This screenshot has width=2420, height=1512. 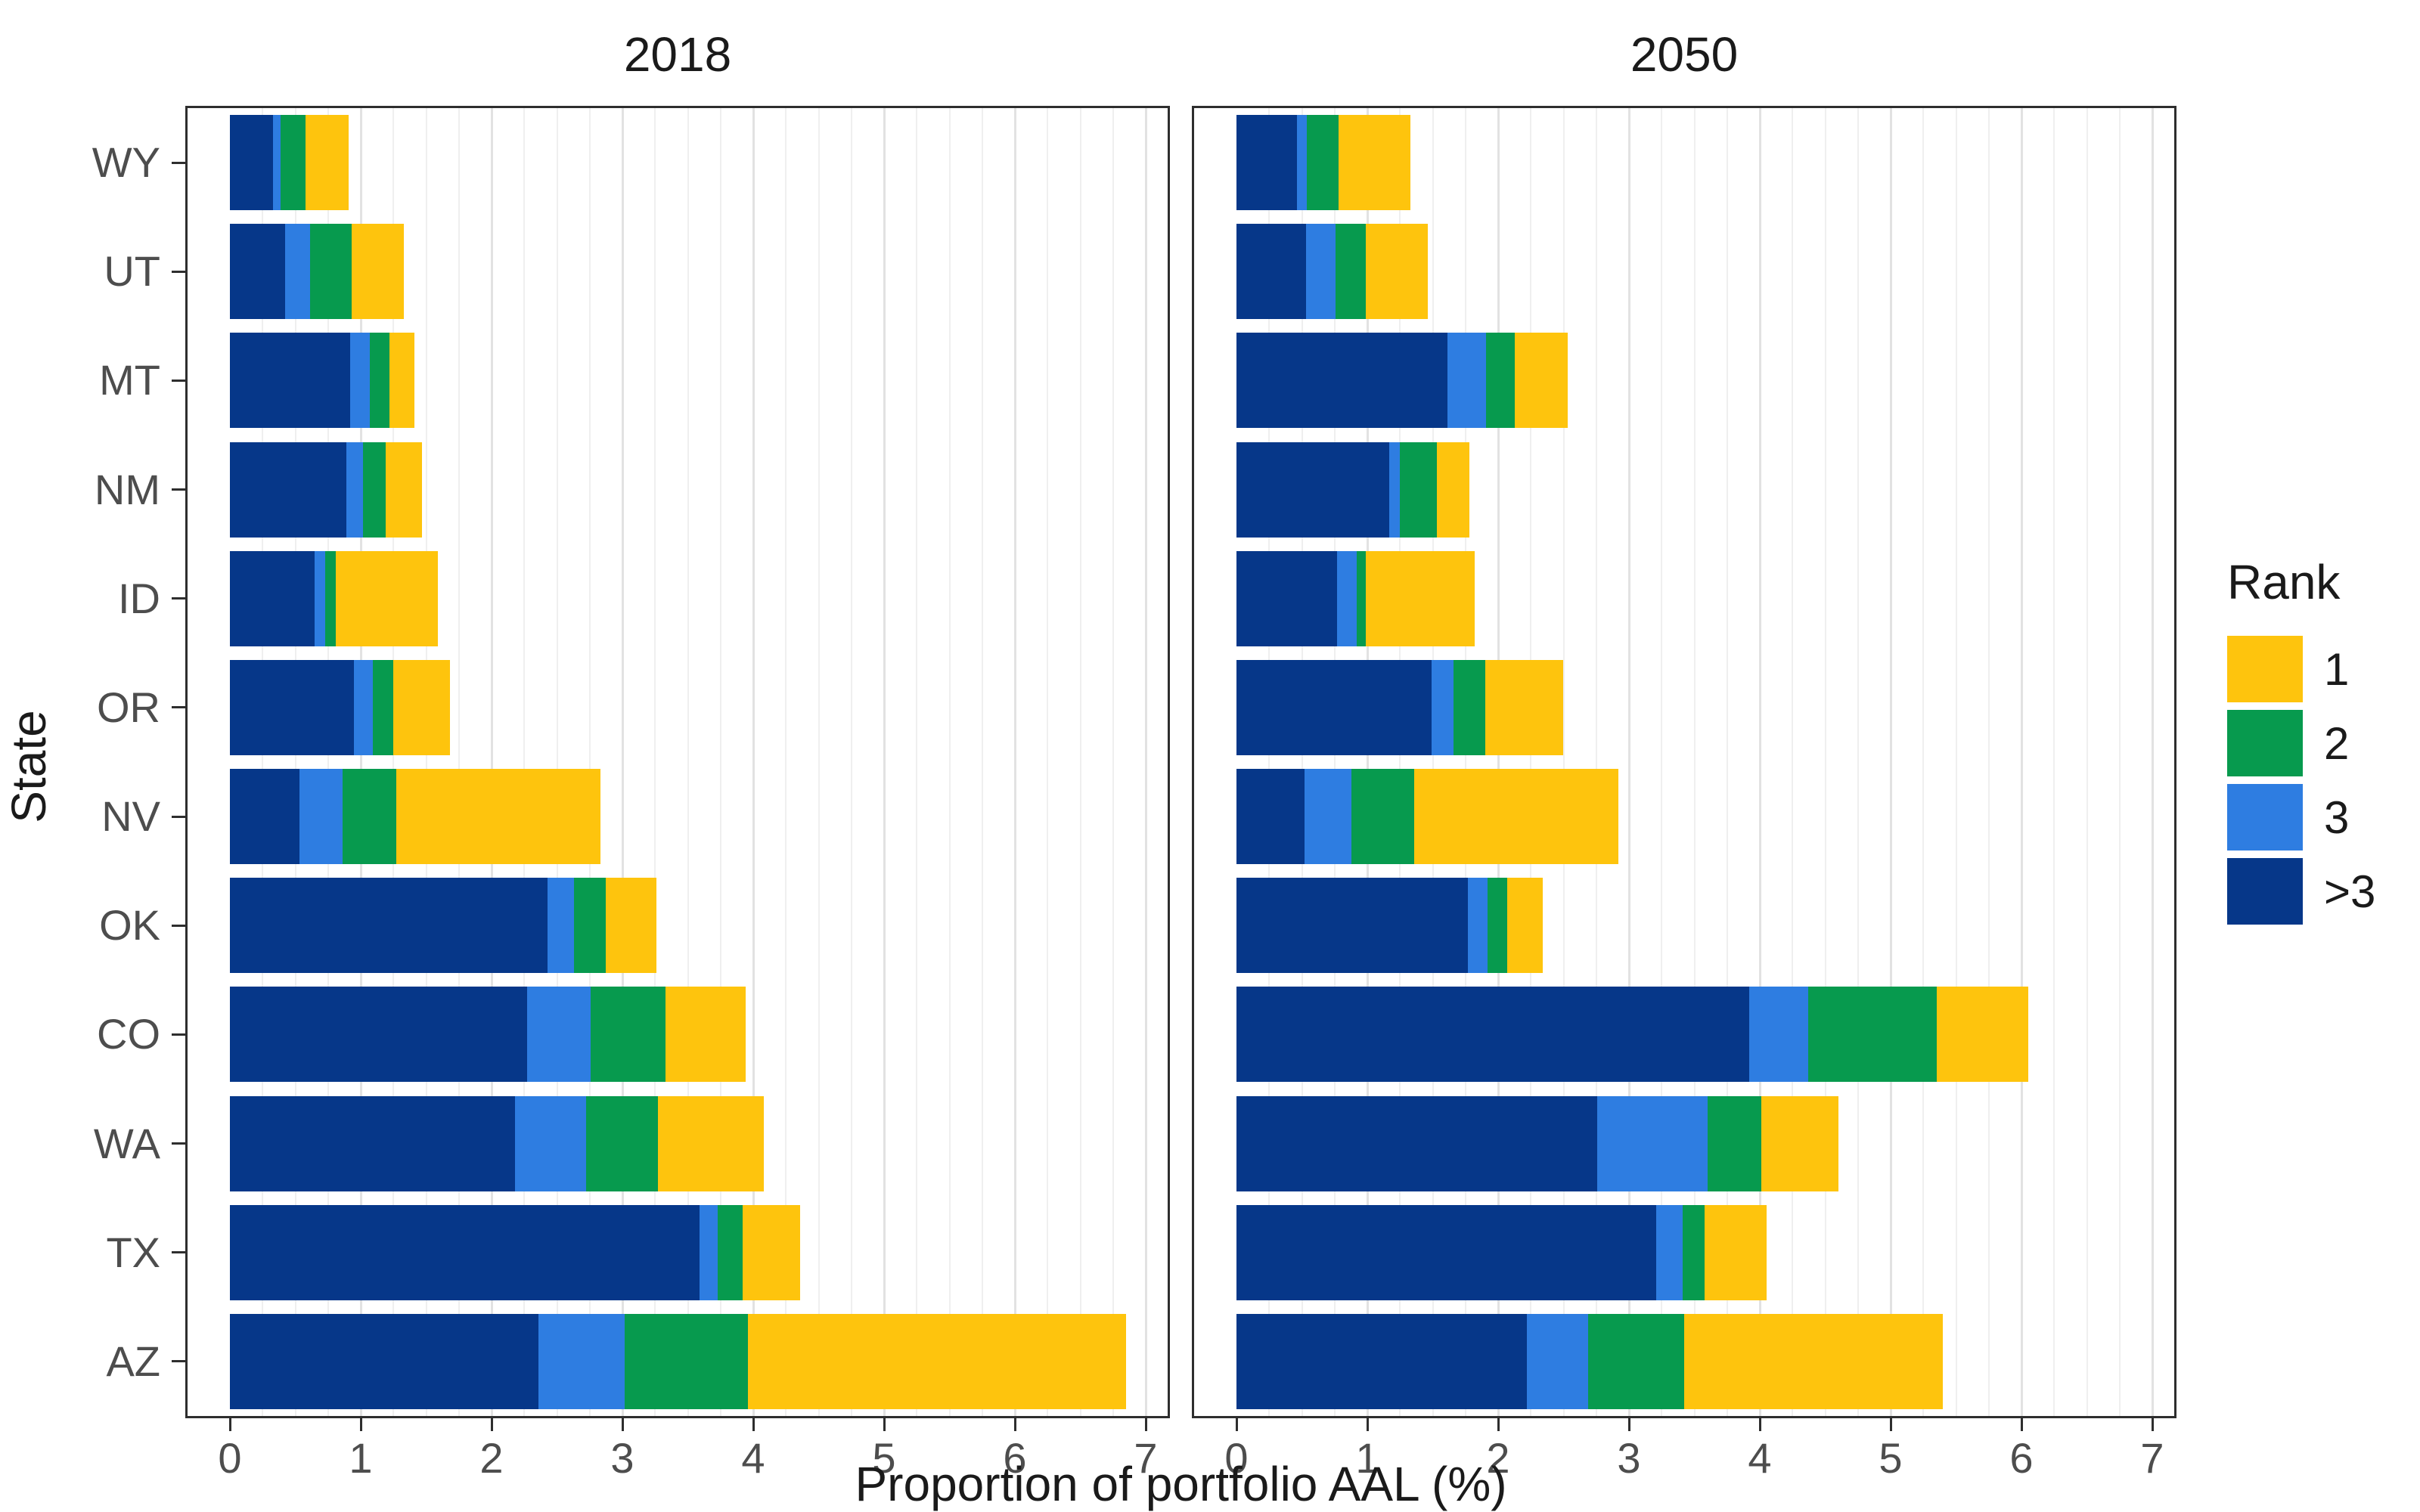 What do you see at coordinates (1493, 1035) in the screenshot?
I see `bar-segment-2050-CO-rank->3` at bounding box center [1493, 1035].